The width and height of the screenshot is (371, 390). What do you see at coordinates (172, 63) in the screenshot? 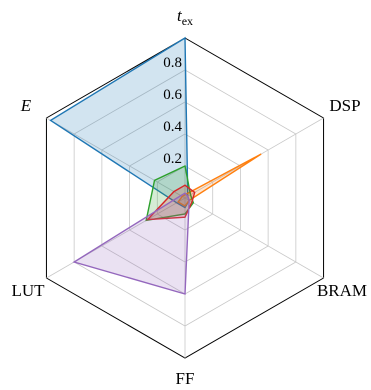
I see `radial-tick-label: 0.8` at bounding box center [172, 63].